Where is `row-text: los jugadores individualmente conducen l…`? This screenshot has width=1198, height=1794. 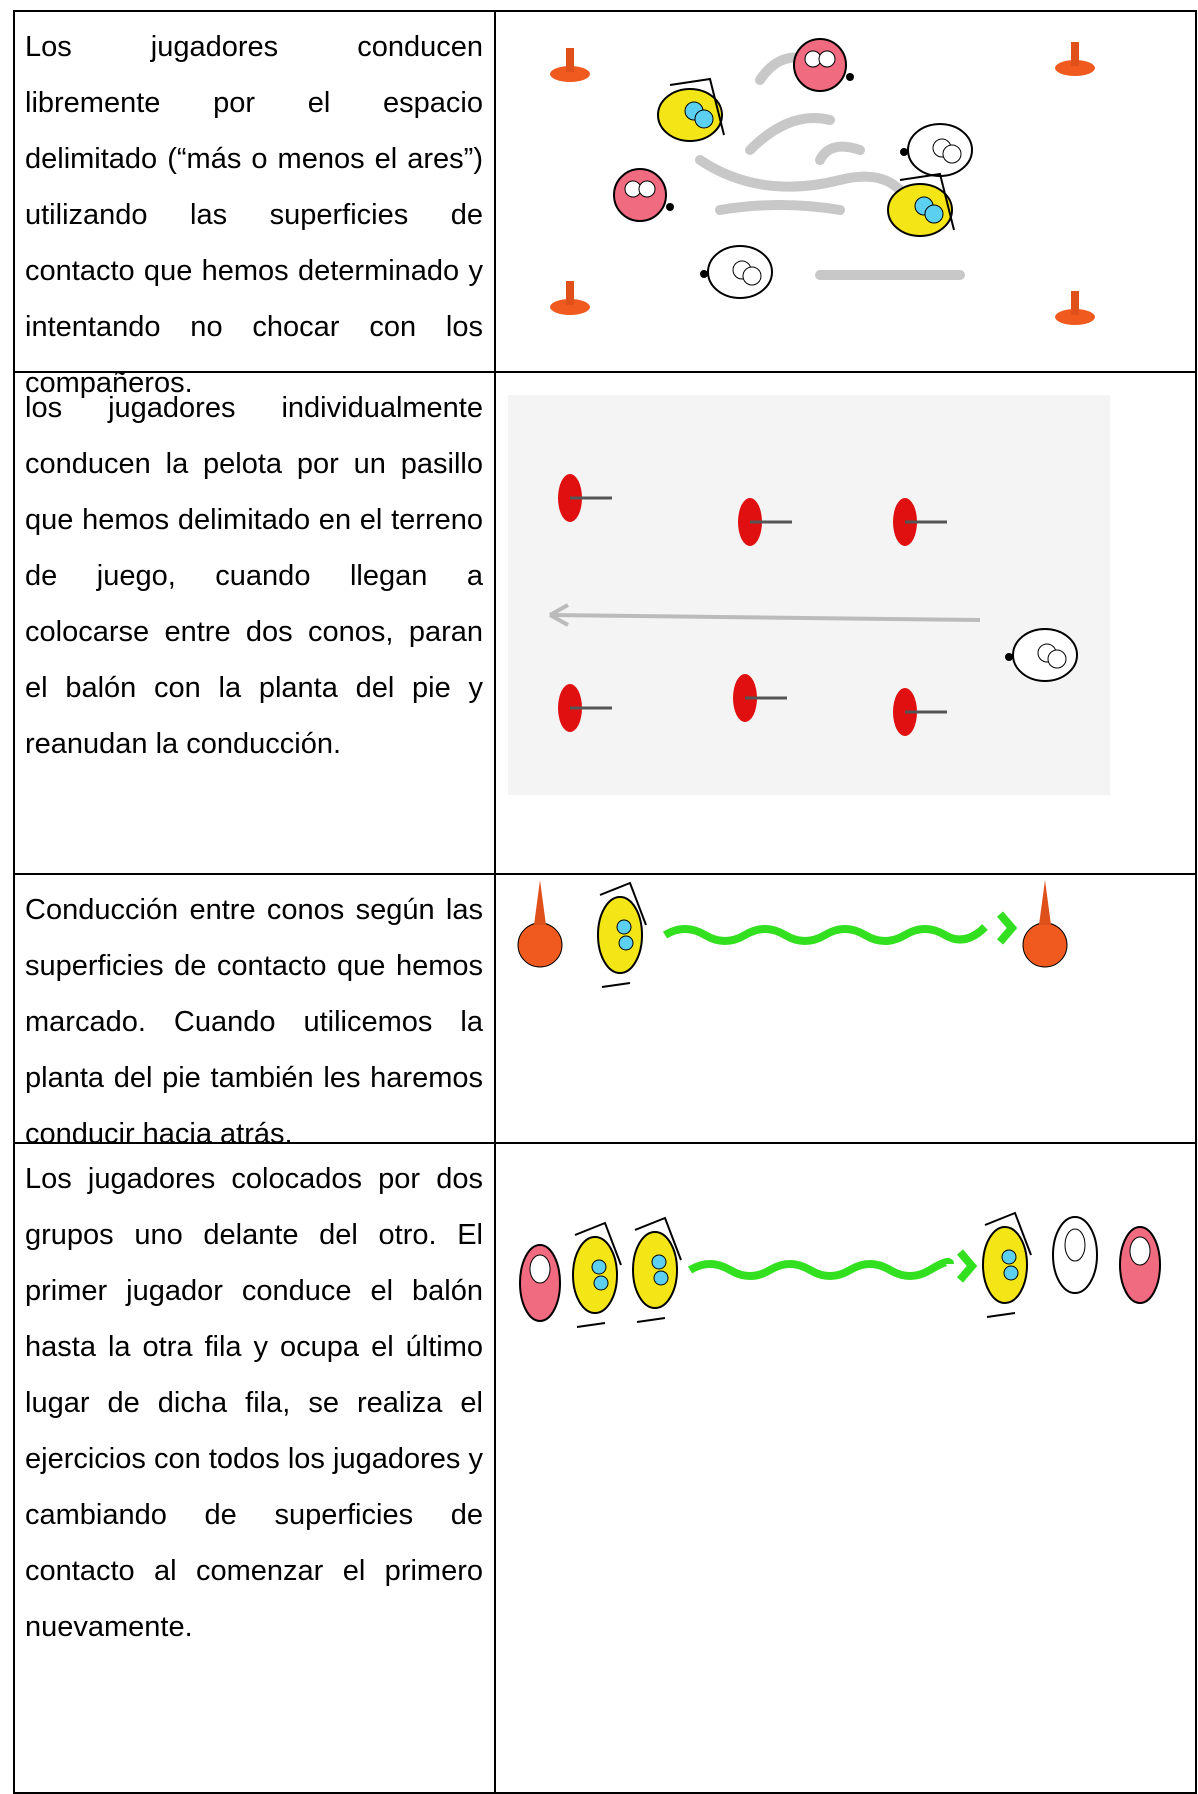 row-text: los jugadores individualmente conducen l… is located at coordinates (254, 576).